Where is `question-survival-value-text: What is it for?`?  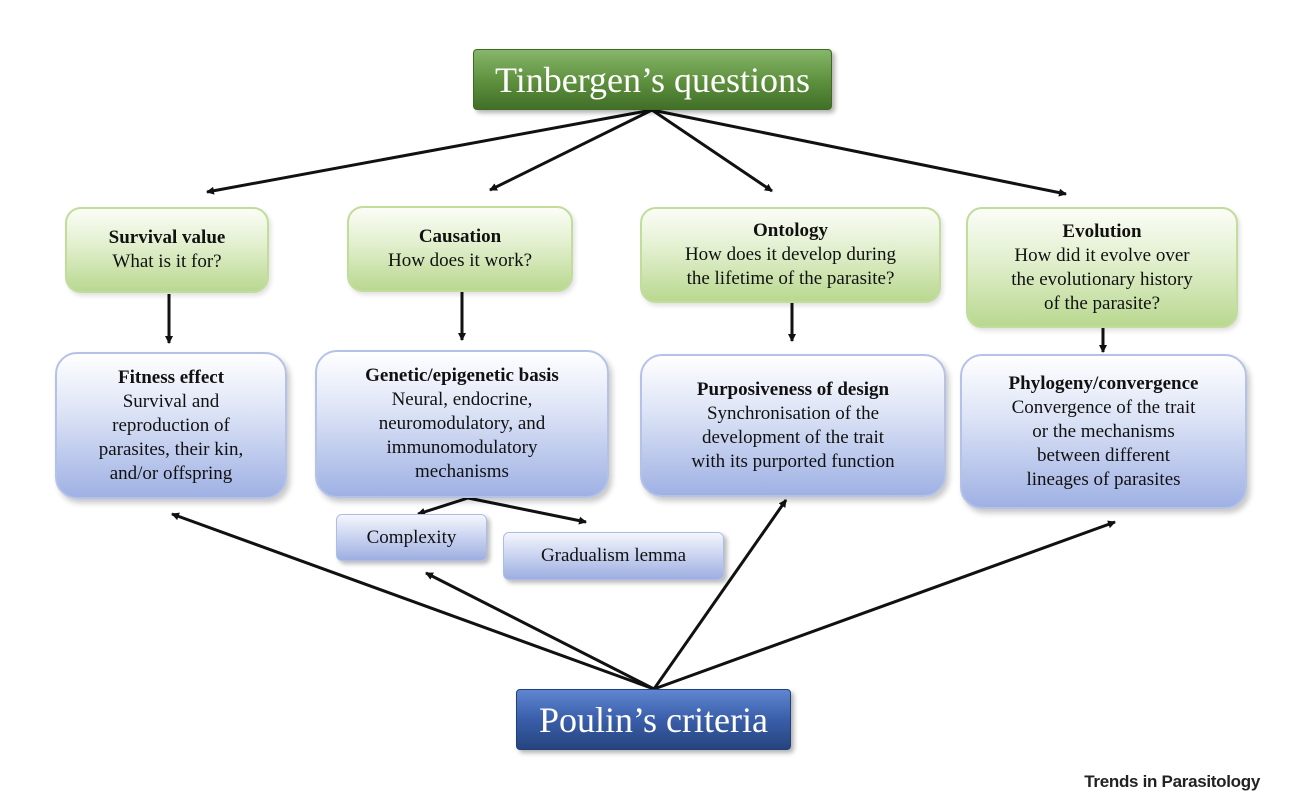 question-survival-value-text: What is it for? is located at coordinates (167, 261).